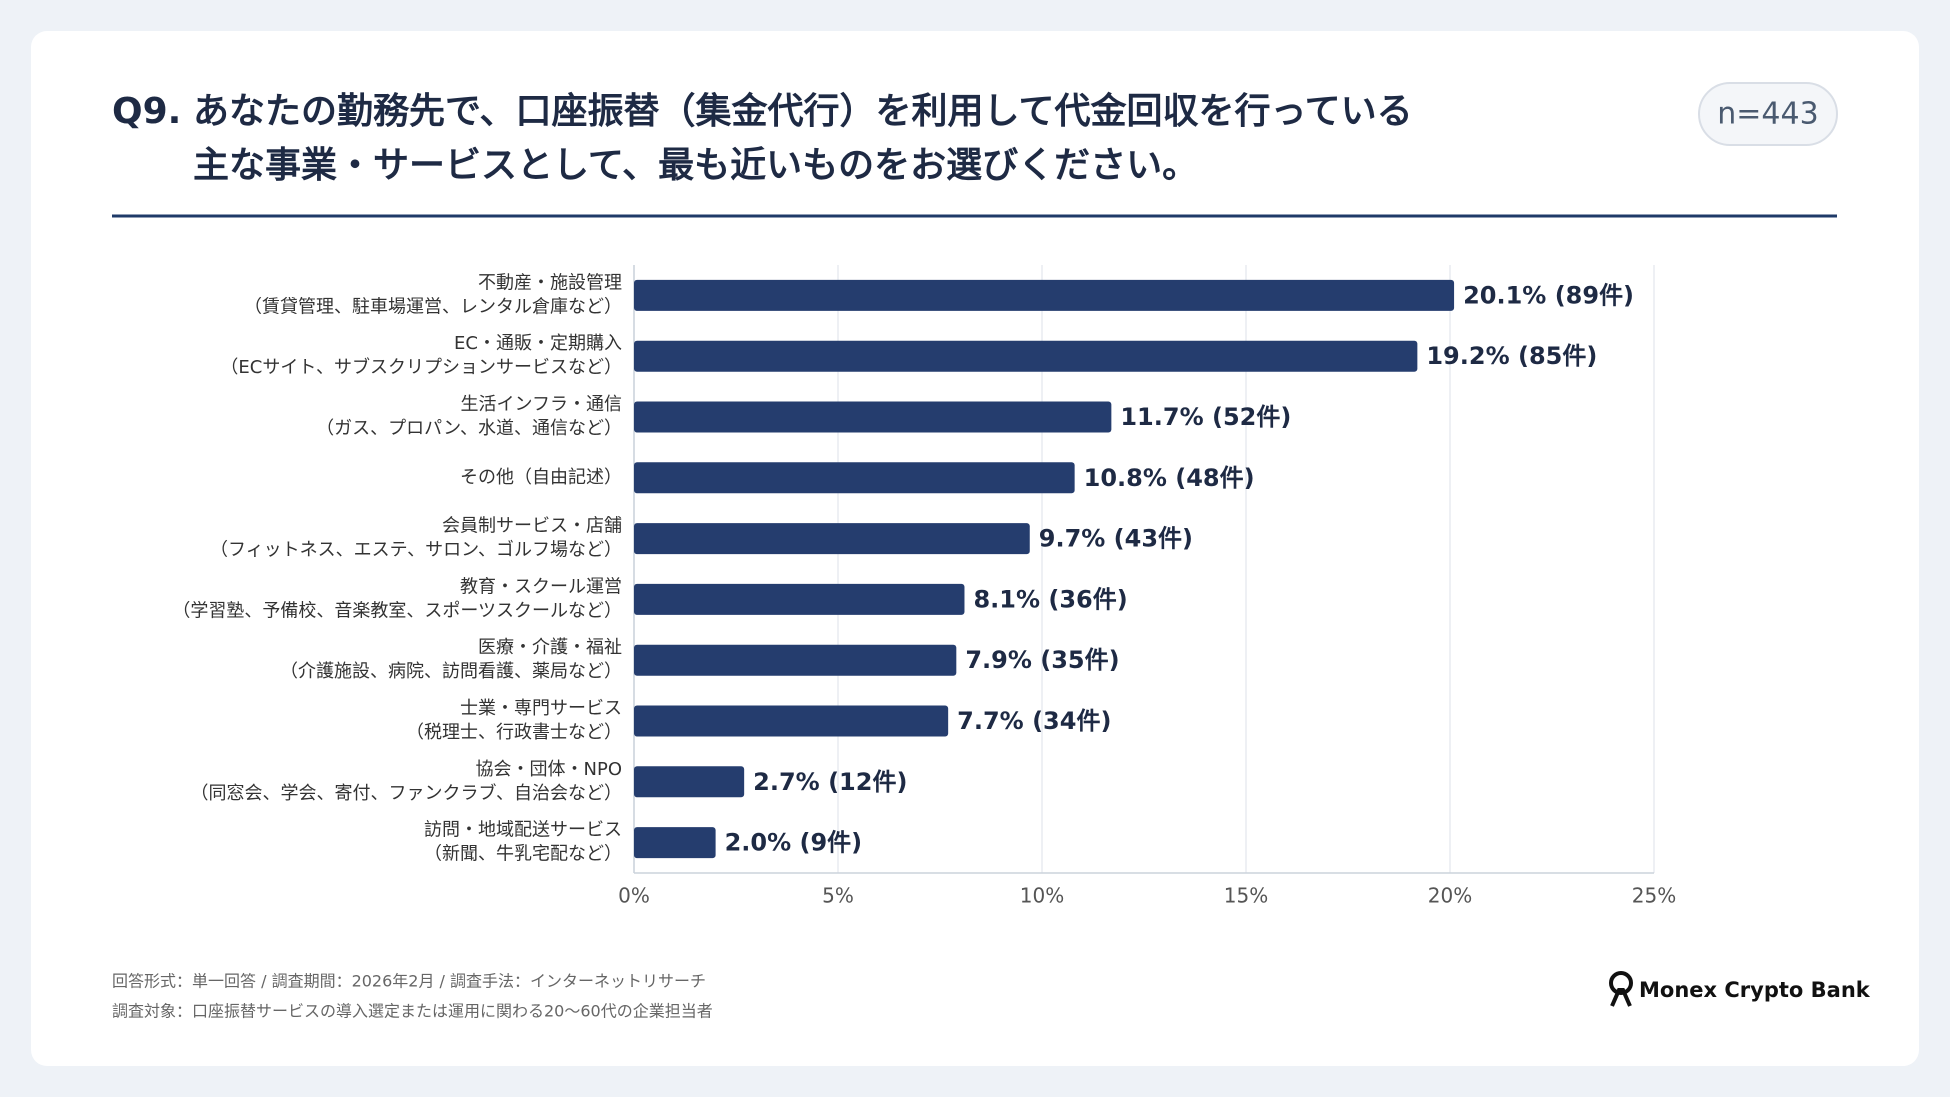 The image size is (1950, 1097). What do you see at coordinates (1205, 417) in the screenshot?
I see `value-label: 11.7% (52件)` at bounding box center [1205, 417].